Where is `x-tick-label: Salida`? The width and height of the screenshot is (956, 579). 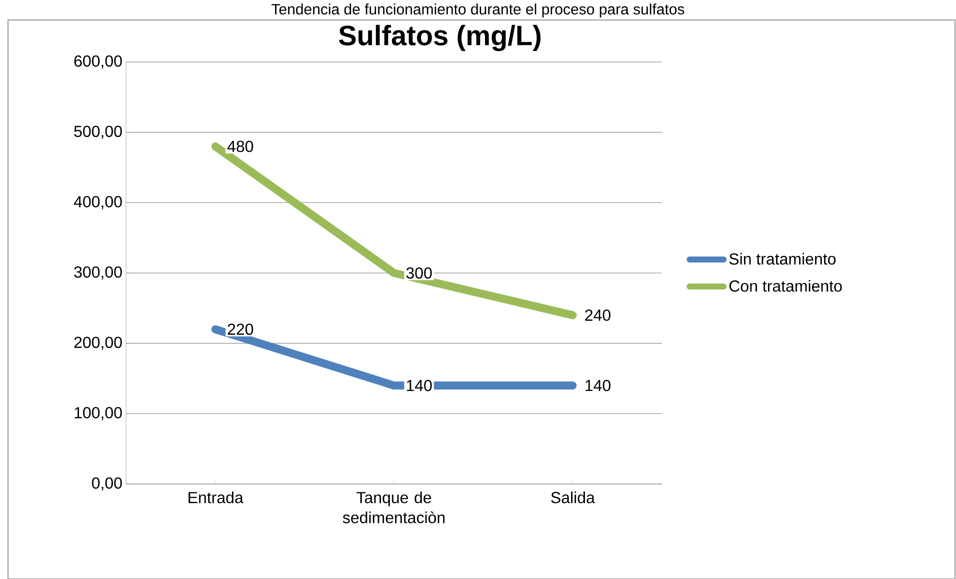 x-tick-label: Salida is located at coordinates (573, 498).